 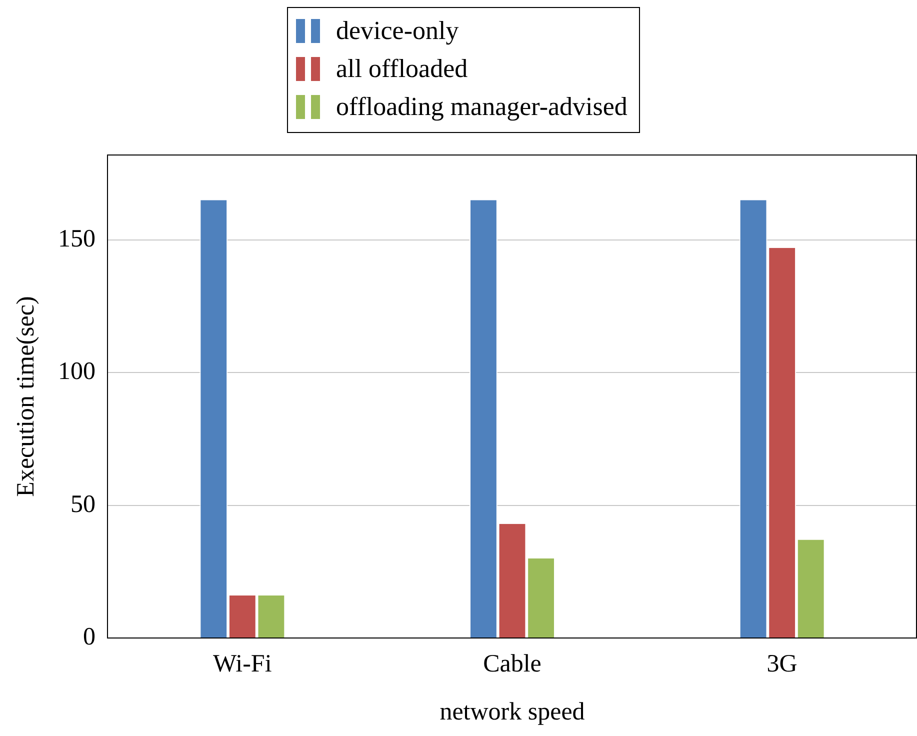 I want to click on x-tick-label: Wi-Fi, so click(x=242, y=664).